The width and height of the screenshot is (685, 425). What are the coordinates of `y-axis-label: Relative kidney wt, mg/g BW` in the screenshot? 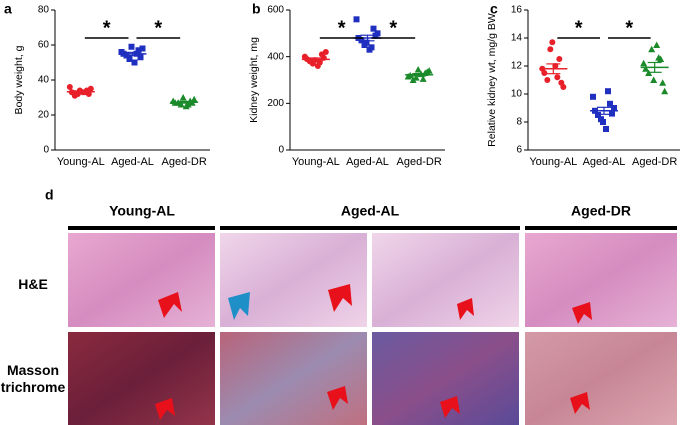 It's located at (492, 80).